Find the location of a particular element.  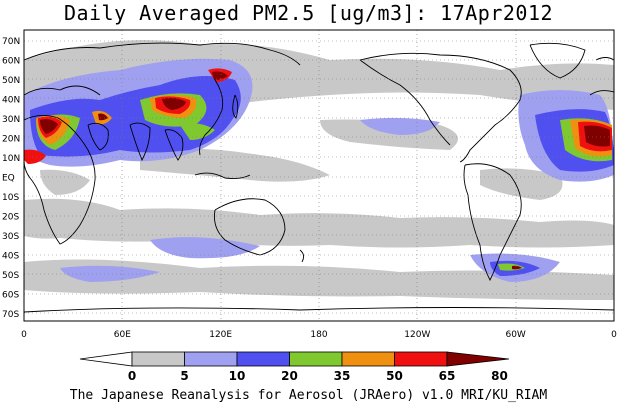

latitude-label: 50S is located at coordinates (10, 276).